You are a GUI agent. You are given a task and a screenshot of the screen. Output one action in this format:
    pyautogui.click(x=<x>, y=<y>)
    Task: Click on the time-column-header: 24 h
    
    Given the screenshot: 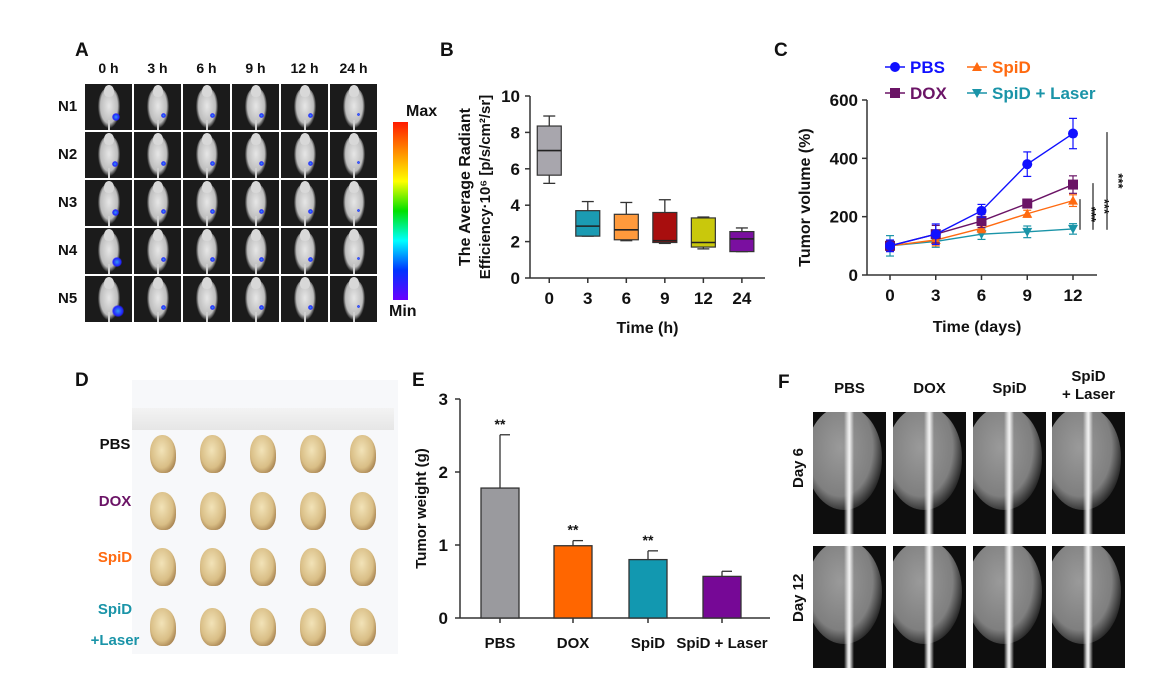 What is the action you would take?
    pyautogui.click(x=353, y=68)
    